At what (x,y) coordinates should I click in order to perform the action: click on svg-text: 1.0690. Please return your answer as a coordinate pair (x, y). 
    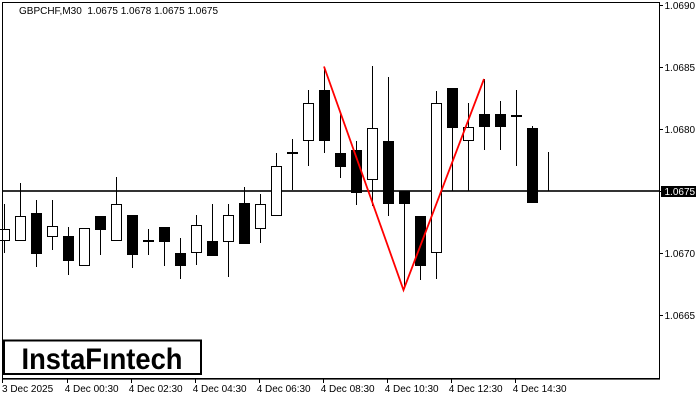
    Looking at the image, I should click on (680, 6).